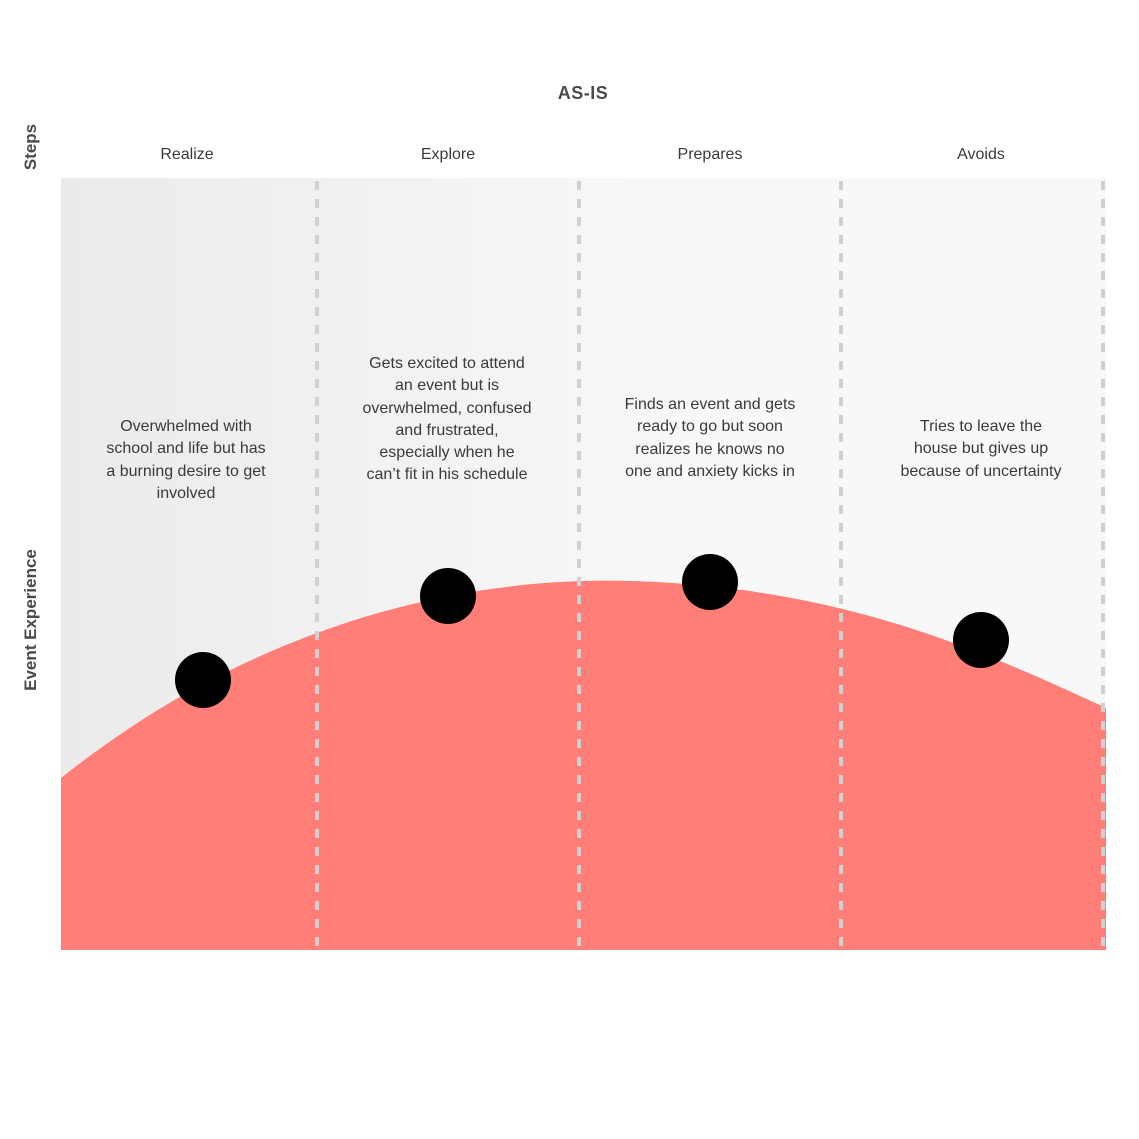 This screenshot has width=1139, height=1139. Describe the element at coordinates (448, 596) in the screenshot. I see `experience-marker-explore` at that location.